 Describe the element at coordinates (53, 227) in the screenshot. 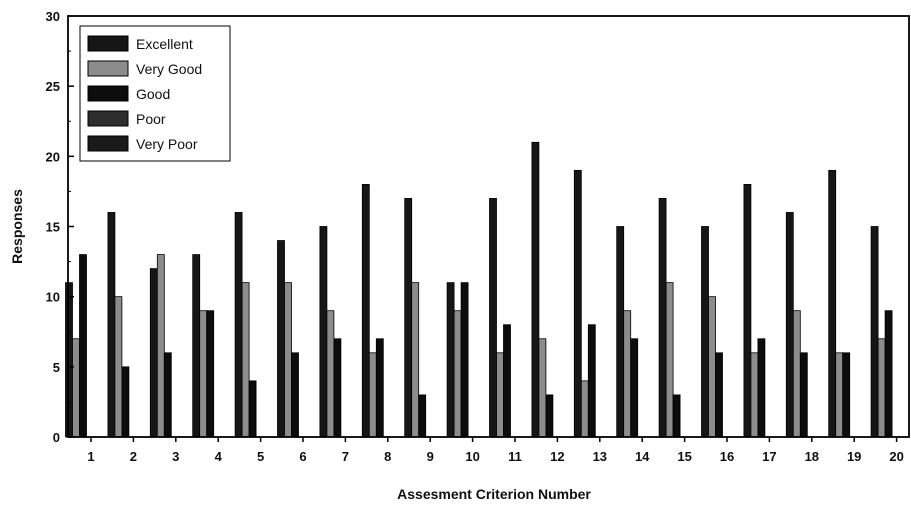

I see `y-tick-label-15: 15` at that location.